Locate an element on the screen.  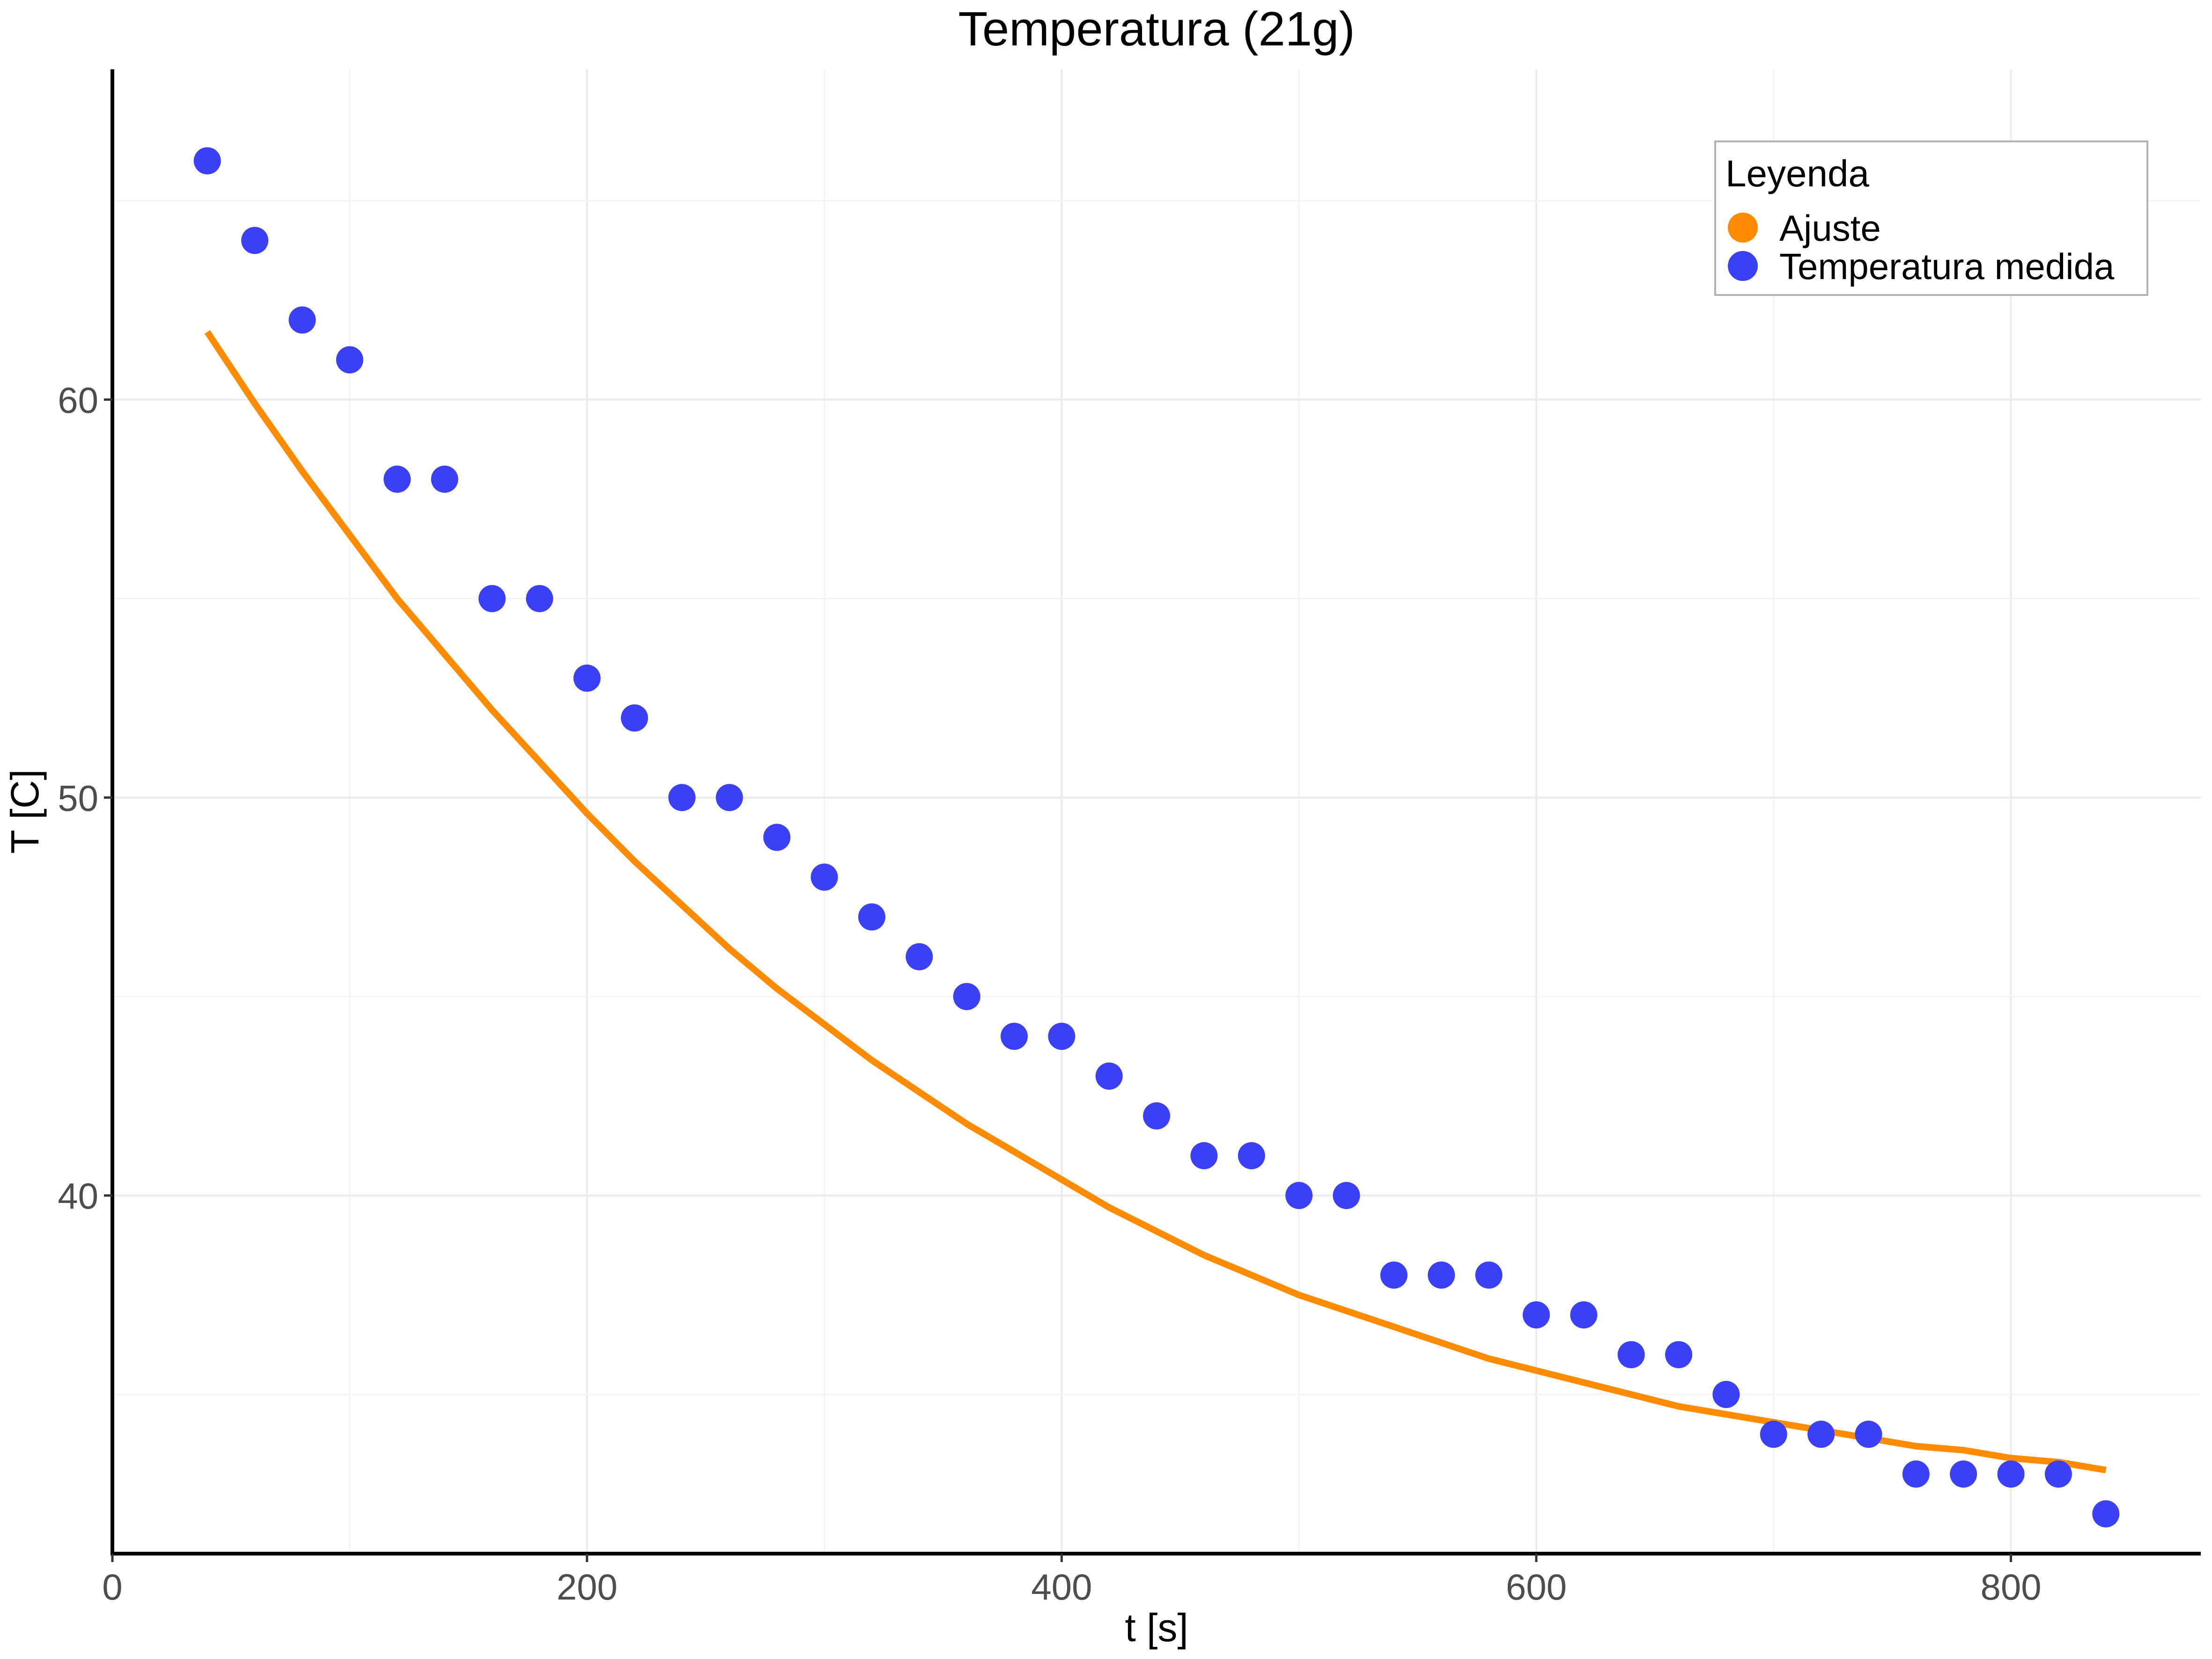
y-tick-label: 40 is located at coordinates (78, 1196).